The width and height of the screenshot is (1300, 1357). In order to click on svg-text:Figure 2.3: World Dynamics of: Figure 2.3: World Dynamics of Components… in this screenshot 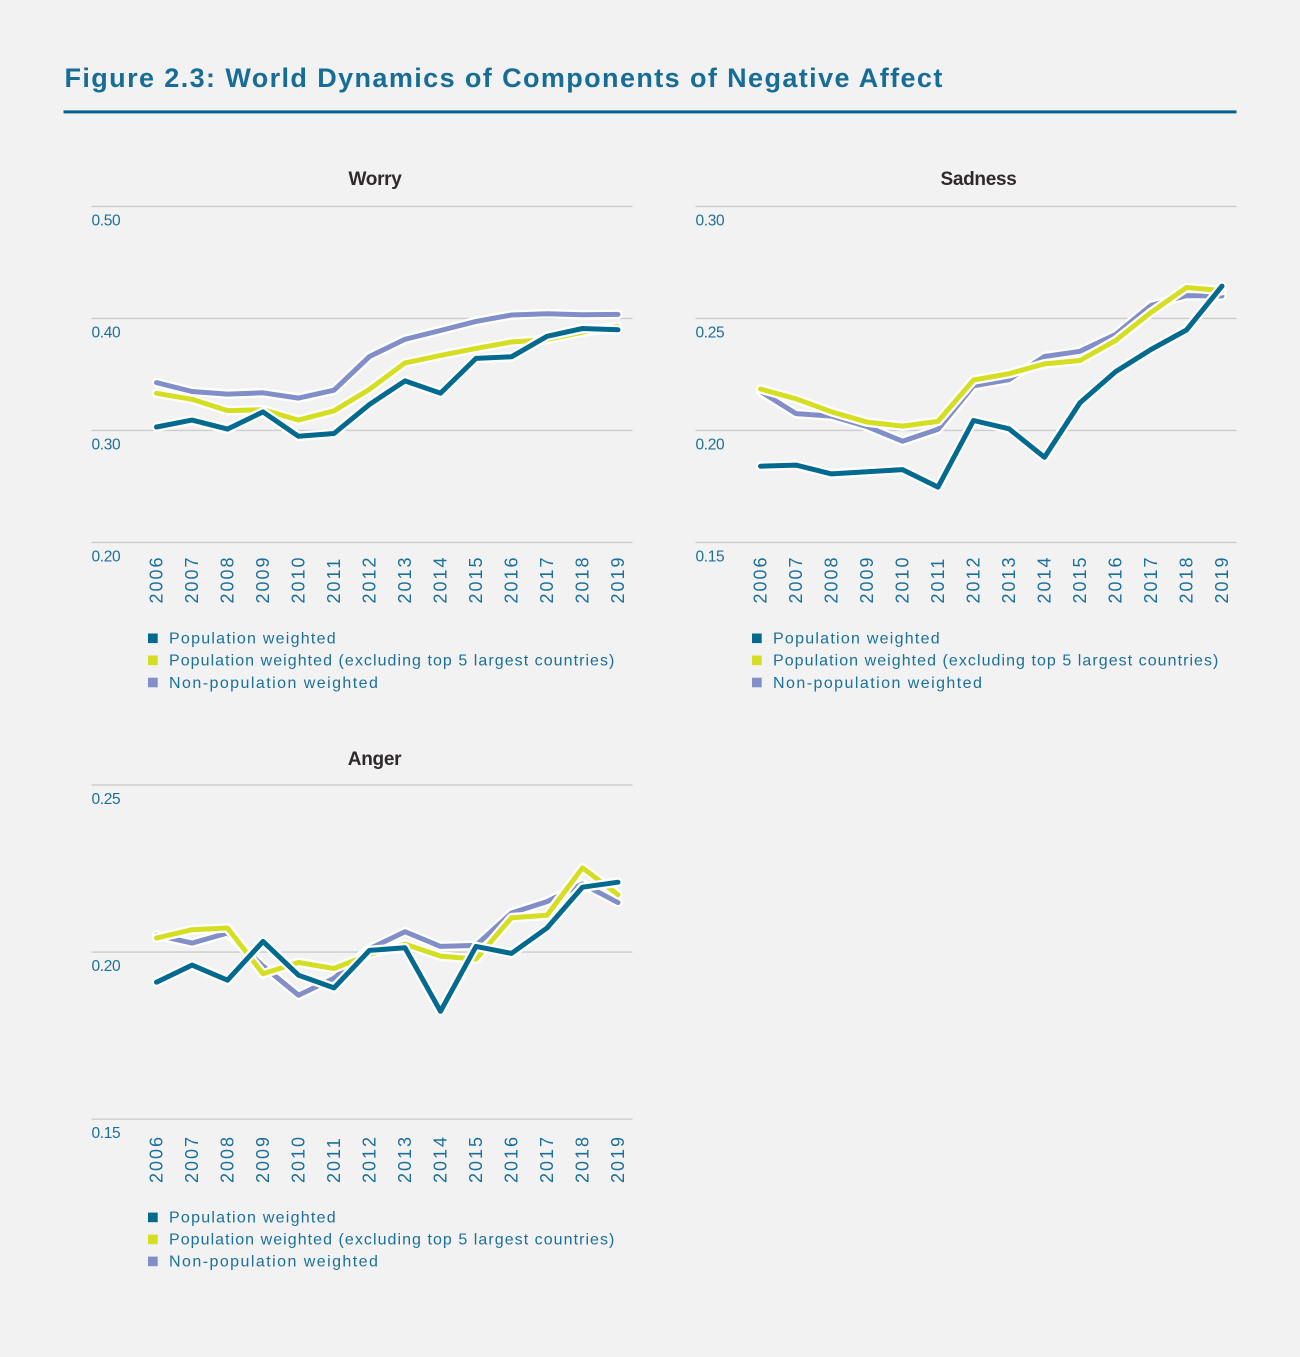, I will do `click(504, 78)`.